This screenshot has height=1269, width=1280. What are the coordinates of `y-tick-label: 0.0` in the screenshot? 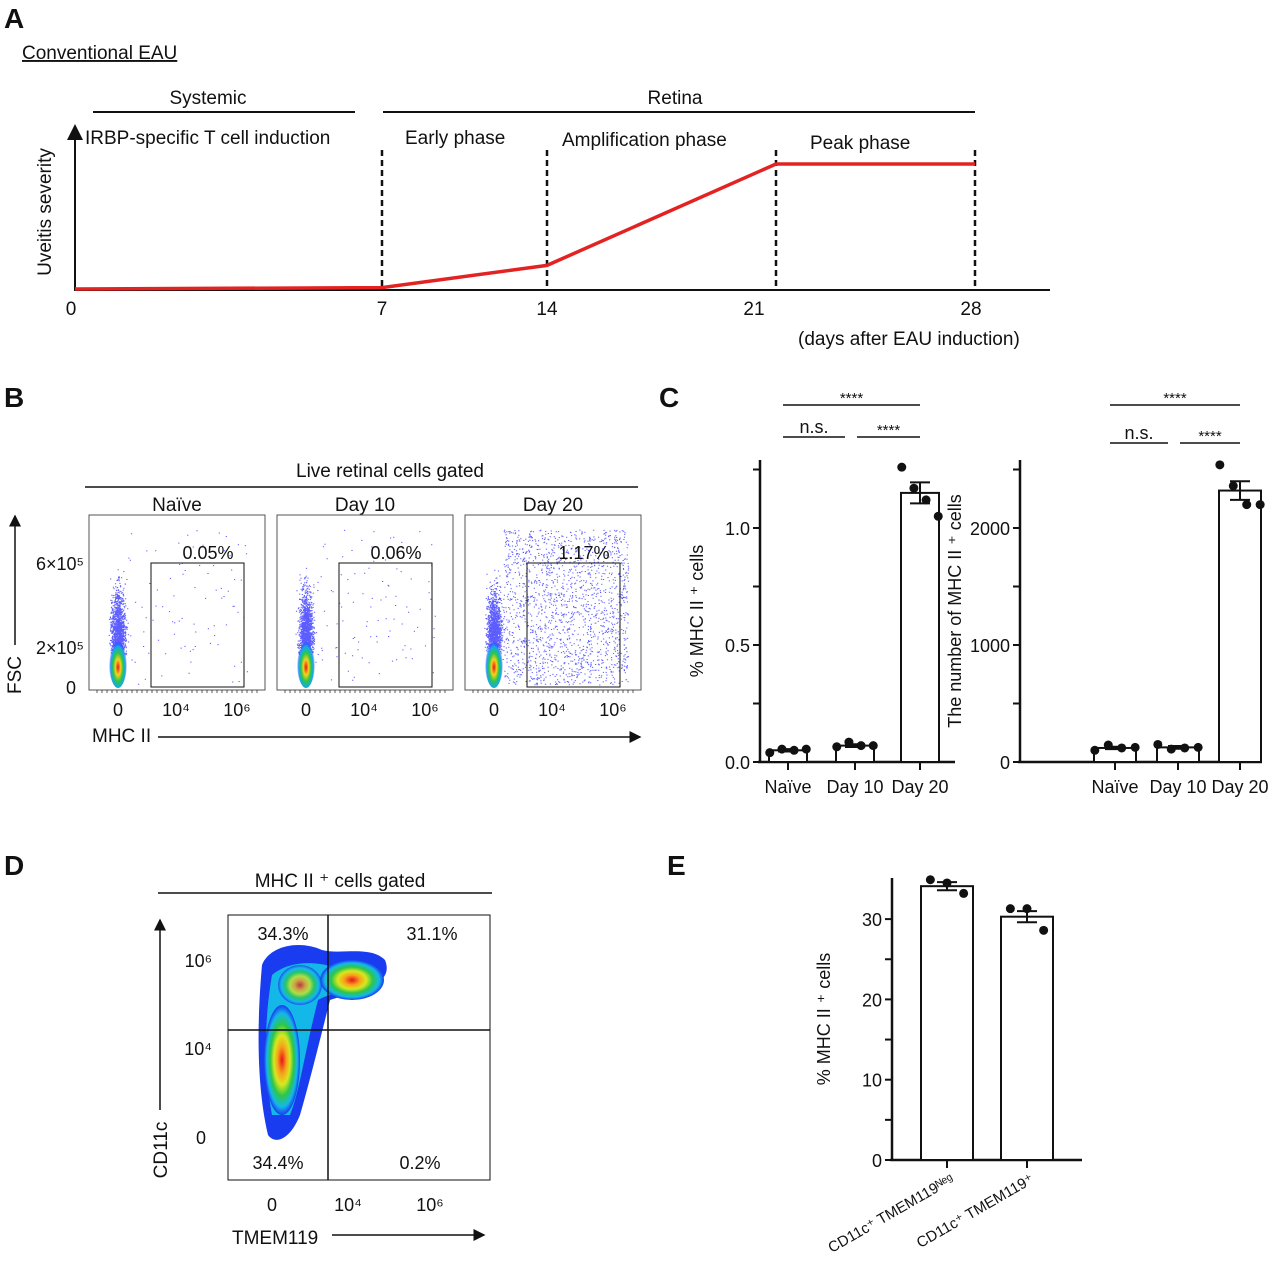 It's located at (737, 763).